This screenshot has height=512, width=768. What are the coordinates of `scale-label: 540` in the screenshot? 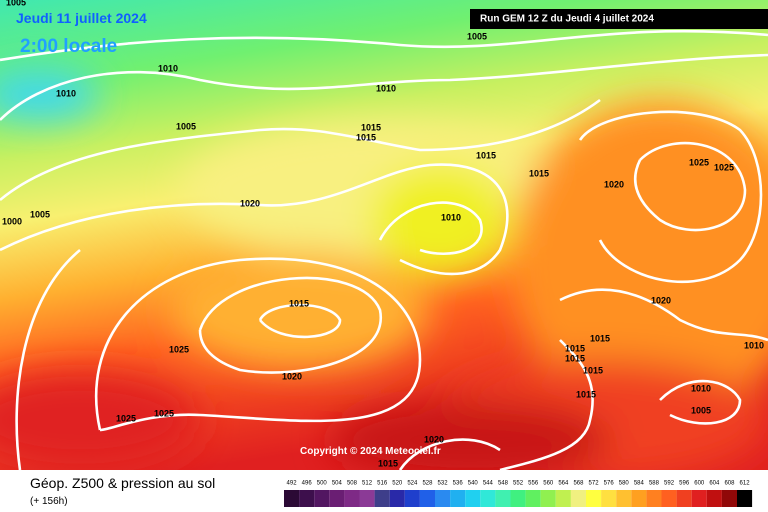 It's located at (473, 484).